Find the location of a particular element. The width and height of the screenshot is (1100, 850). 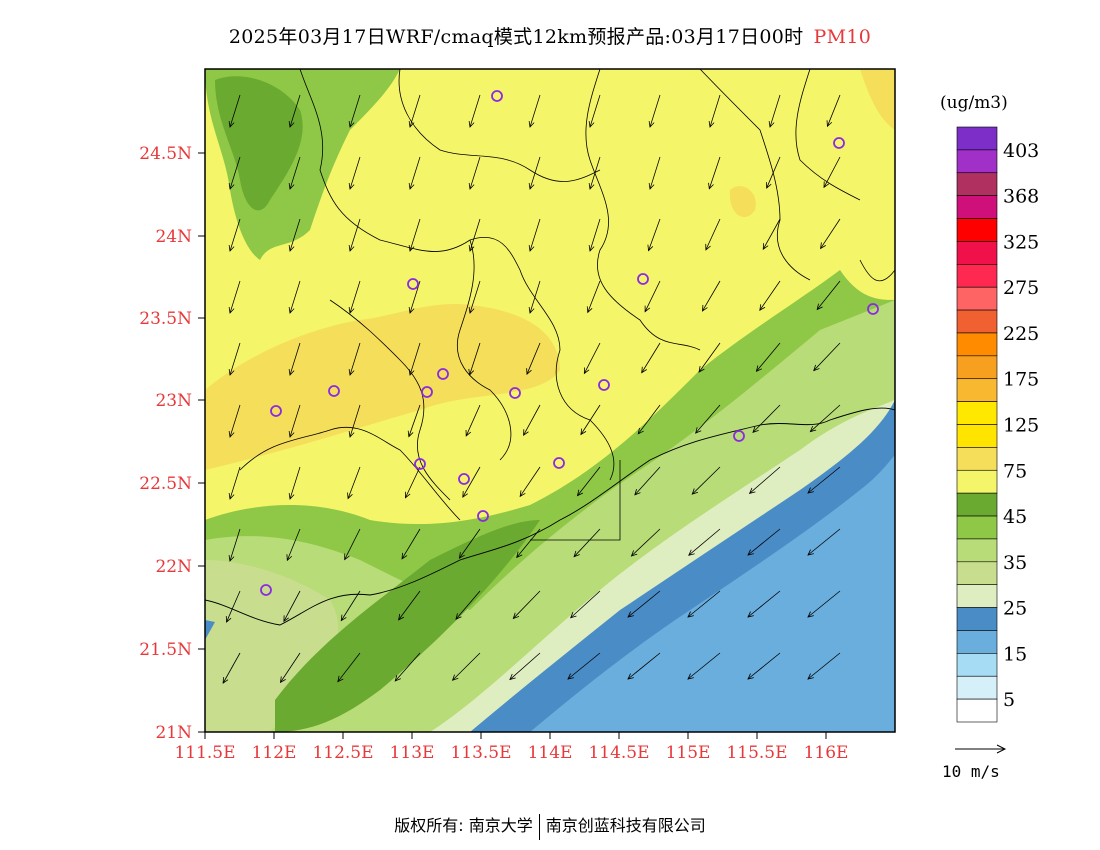

copyright-footer: 版权所有: 南京大学 南京创蓝科技有限公司 is located at coordinates (550, 826).